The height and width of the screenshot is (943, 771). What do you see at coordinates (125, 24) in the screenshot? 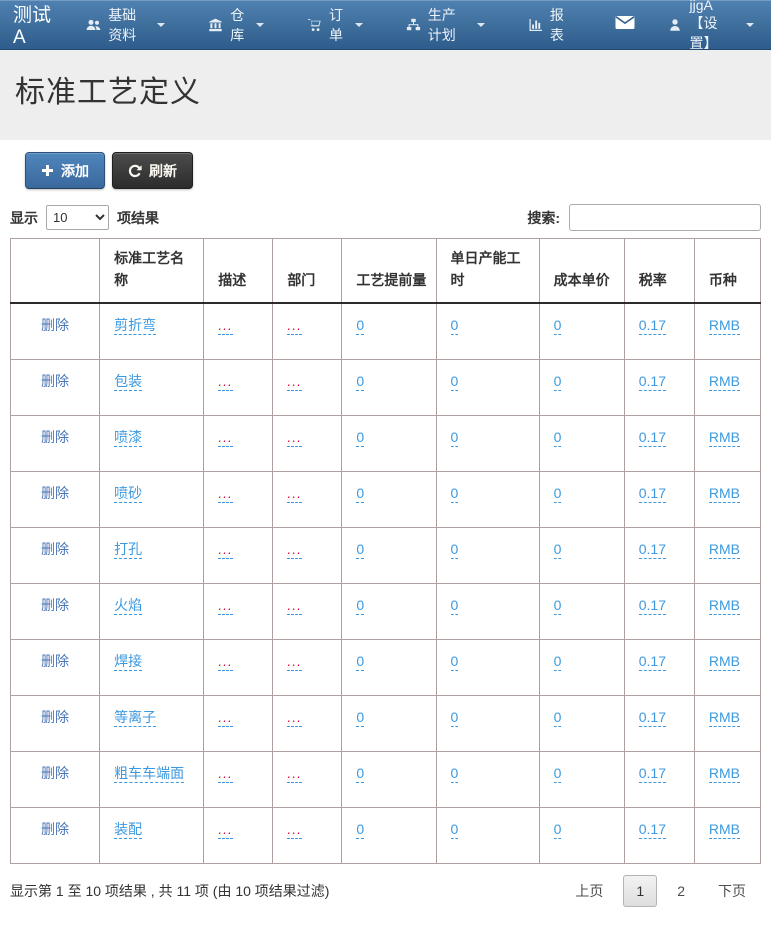
I see `nav-basic-data: 基础资料` at bounding box center [125, 24].